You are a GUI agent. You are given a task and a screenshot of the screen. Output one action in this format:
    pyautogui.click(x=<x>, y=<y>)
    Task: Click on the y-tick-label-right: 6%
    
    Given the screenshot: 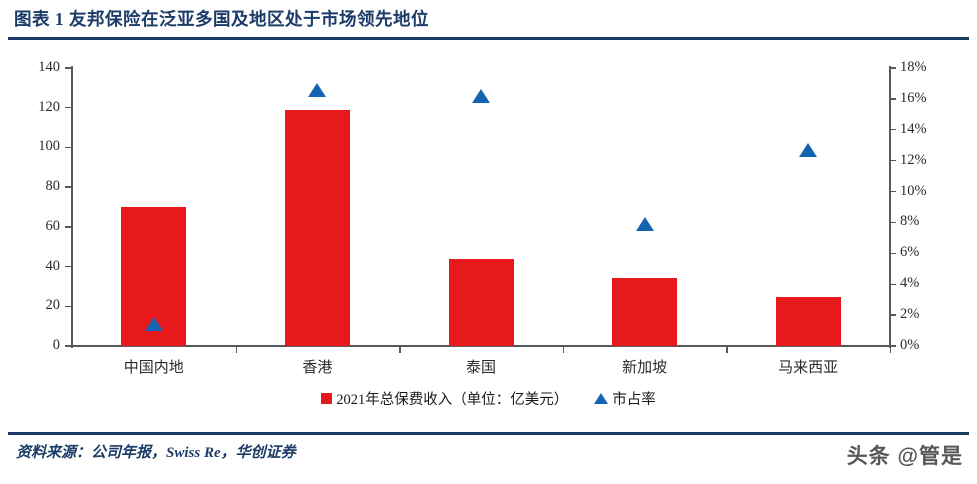 What is the action you would take?
    pyautogui.click(x=910, y=252)
    